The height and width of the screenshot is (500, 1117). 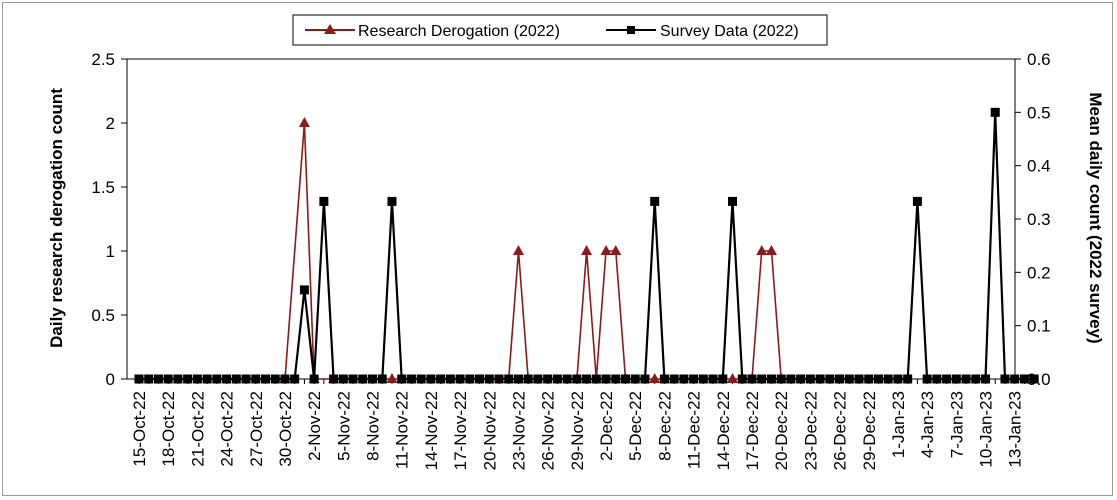 I want to click on y2-tick-label: 0.6, so click(x=1039, y=59).